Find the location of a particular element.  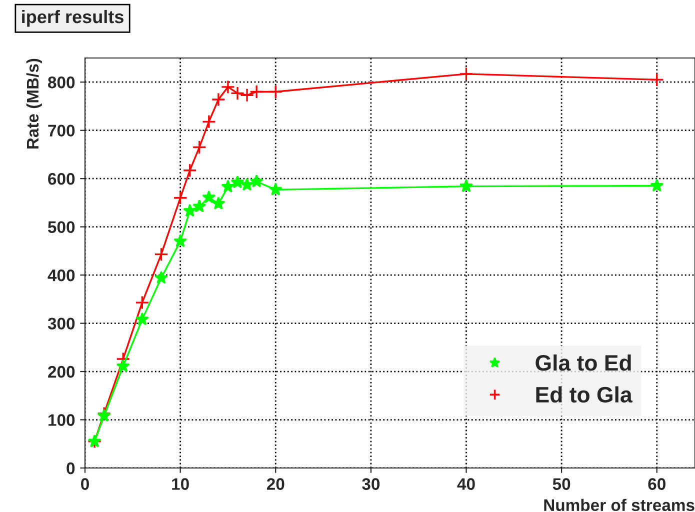

x-tick-label: 50 is located at coordinates (561, 484).